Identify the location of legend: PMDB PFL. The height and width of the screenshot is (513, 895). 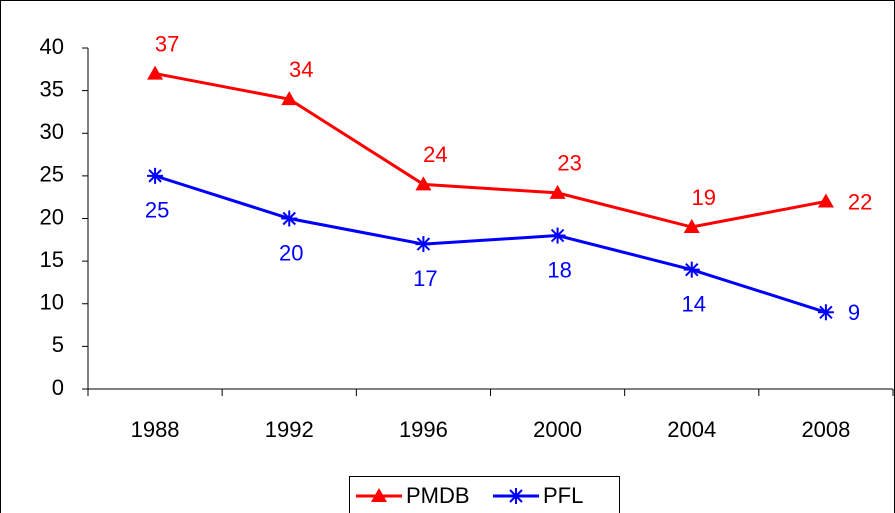
(484, 494).